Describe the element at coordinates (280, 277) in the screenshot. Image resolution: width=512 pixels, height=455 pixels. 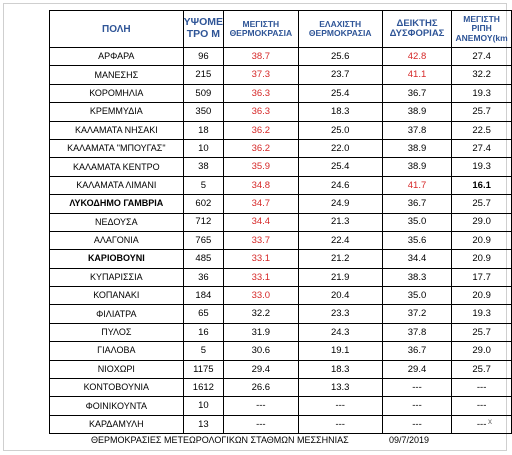
I see `table-row: ΚΥΠΑΡΙΣΣΙΑ 36 33.1 21.9 38.3 17.7` at that location.